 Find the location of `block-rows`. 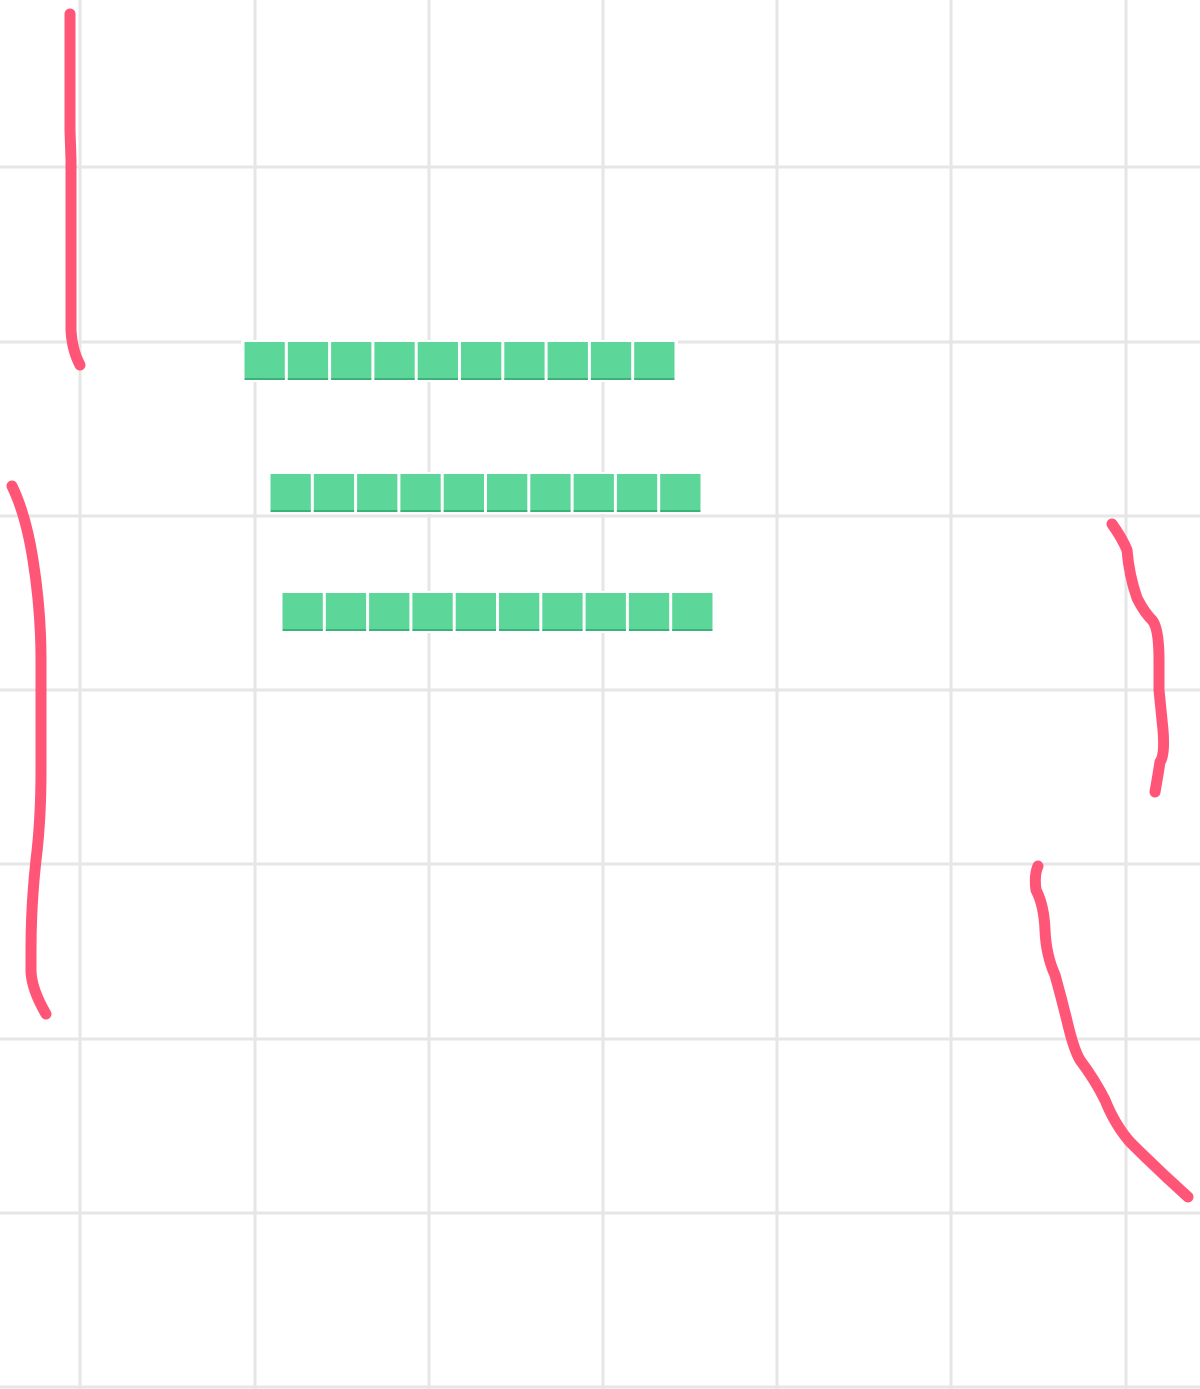

block-rows is located at coordinates (478, 486).